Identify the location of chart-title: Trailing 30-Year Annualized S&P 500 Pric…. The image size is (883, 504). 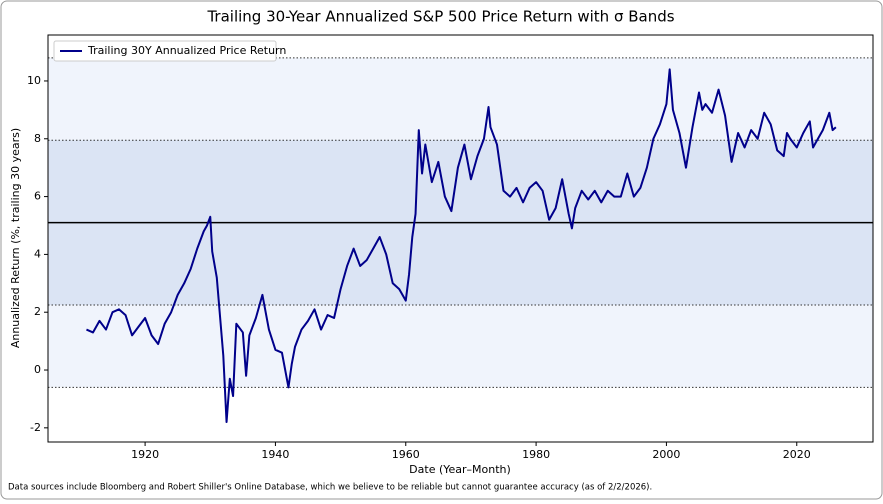
(440, 17).